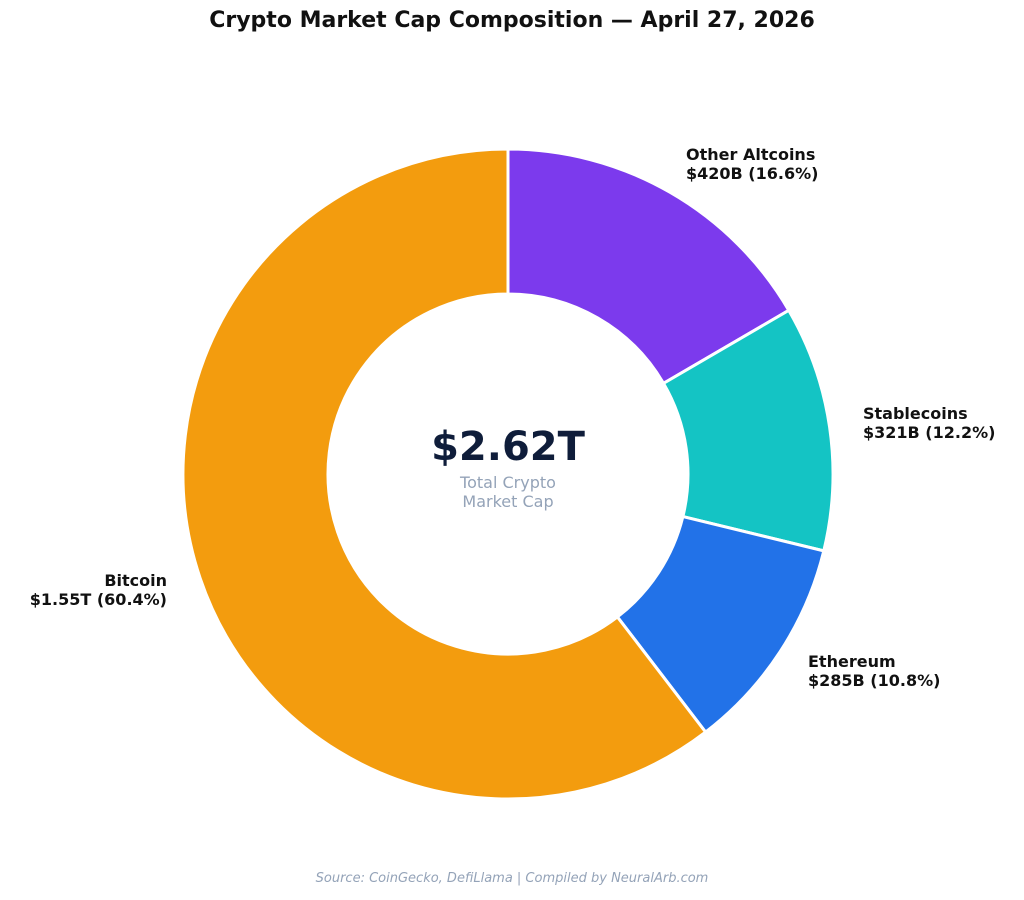 This screenshot has width=1024, height=900. What do you see at coordinates (507, 501) in the screenshot?
I see `center-label-line2: Market Cap` at bounding box center [507, 501].